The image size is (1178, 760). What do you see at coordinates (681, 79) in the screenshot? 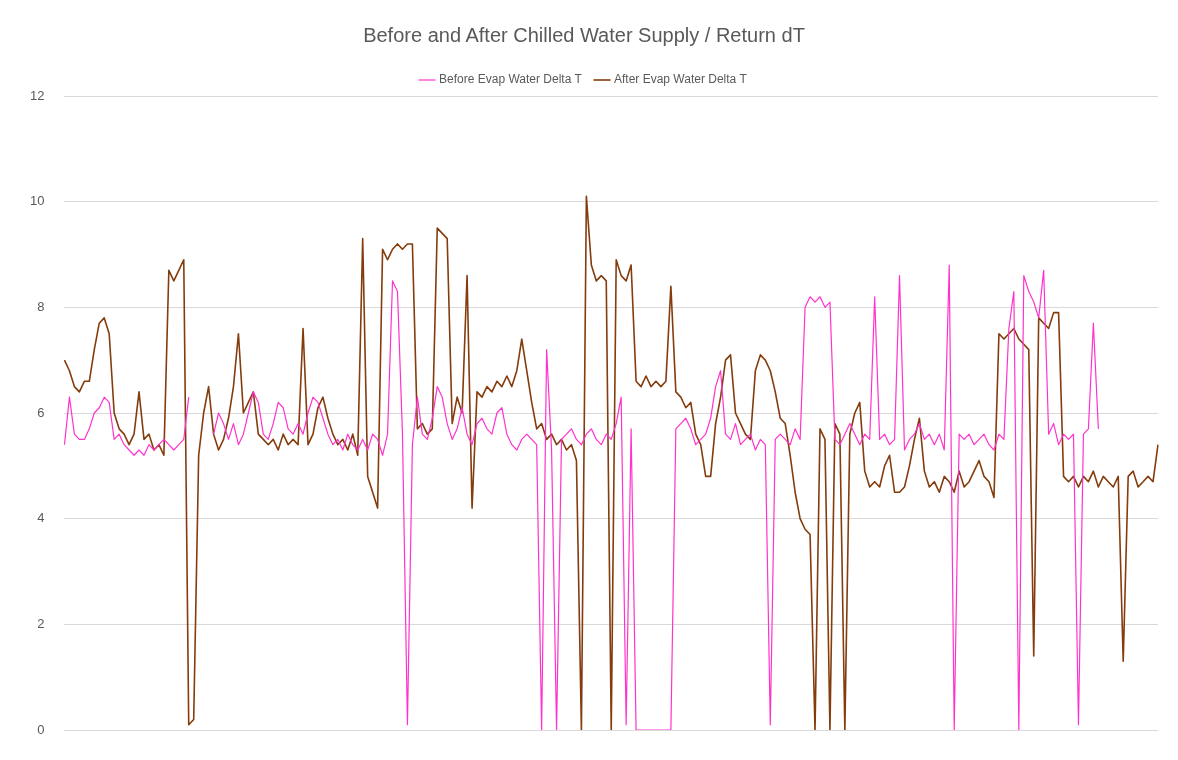
I see `legend-label: After Evap Water Delta T` at bounding box center [681, 79].